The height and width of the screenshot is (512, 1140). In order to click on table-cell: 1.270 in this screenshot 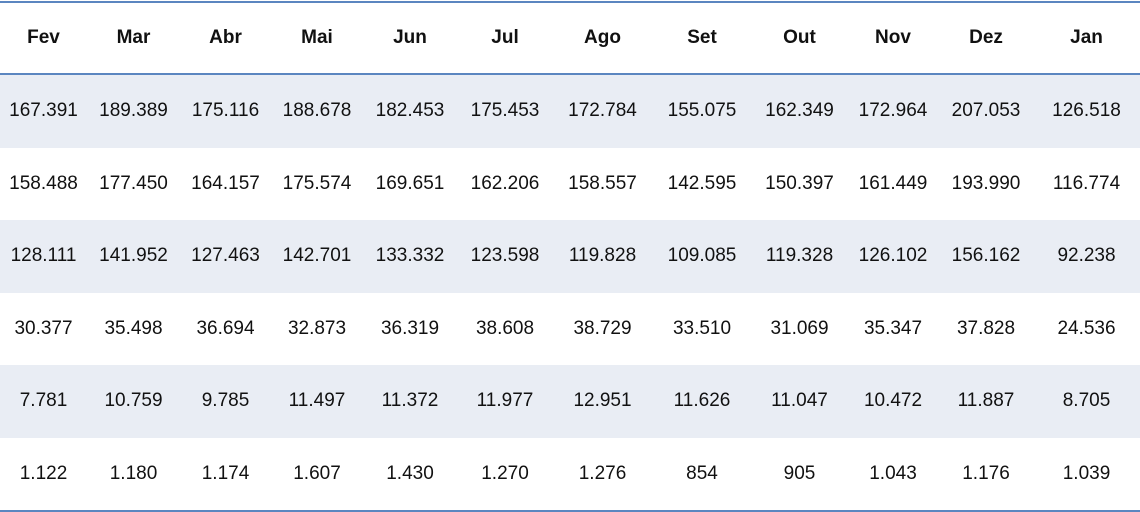, I will do `click(505, 473)`.